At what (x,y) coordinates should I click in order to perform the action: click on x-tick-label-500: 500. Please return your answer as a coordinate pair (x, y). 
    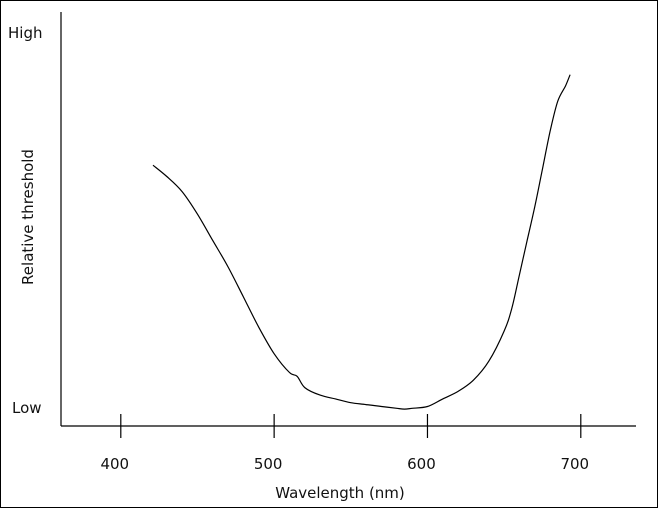
    Looking at the image, I should click on (268, 464).